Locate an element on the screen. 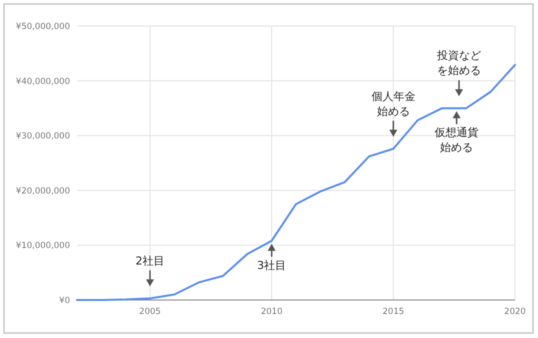 This screenshot has height=338, width=538. y-tick-label: ¥30,000,000 is located at coordinates (43, 137).